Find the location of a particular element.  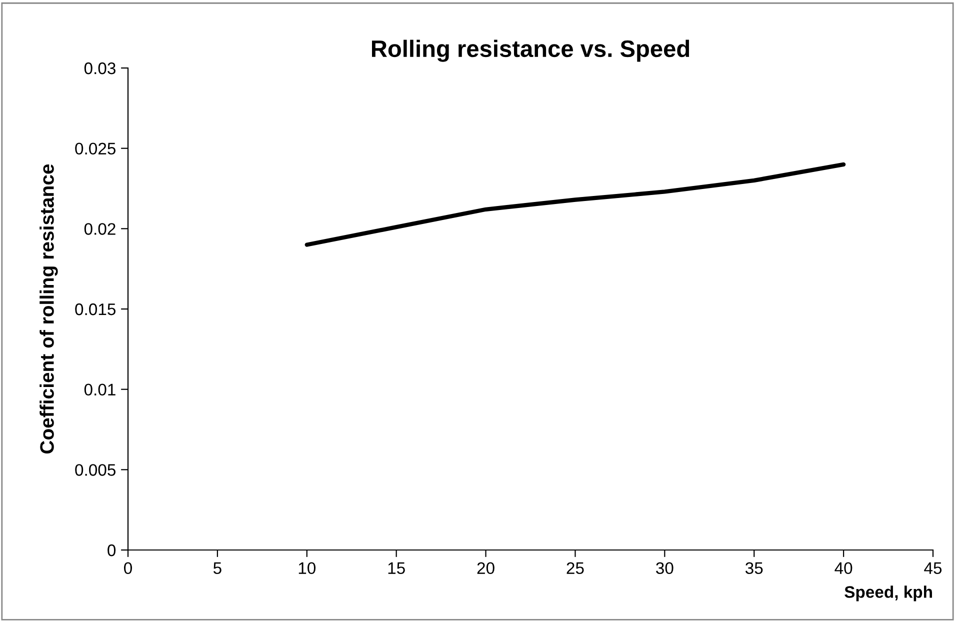

x-tick-label: 40 is located at coordinates (843, 568).